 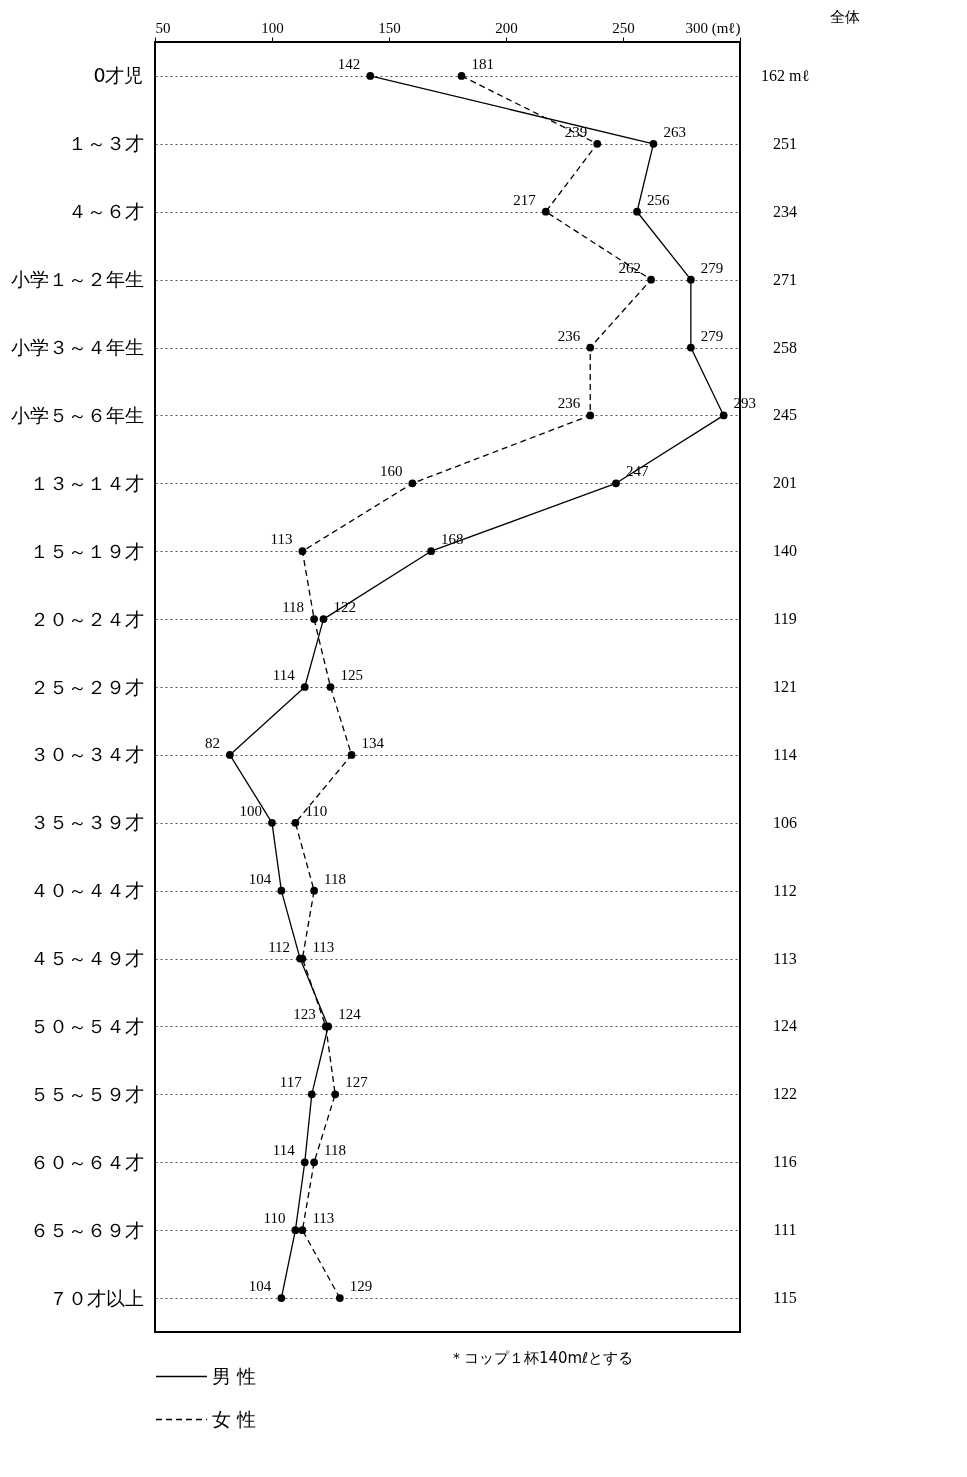 What do you see at coordinates (785, 822) in the screenshot?
I see `text: 106` at bounding box center [785, 822].